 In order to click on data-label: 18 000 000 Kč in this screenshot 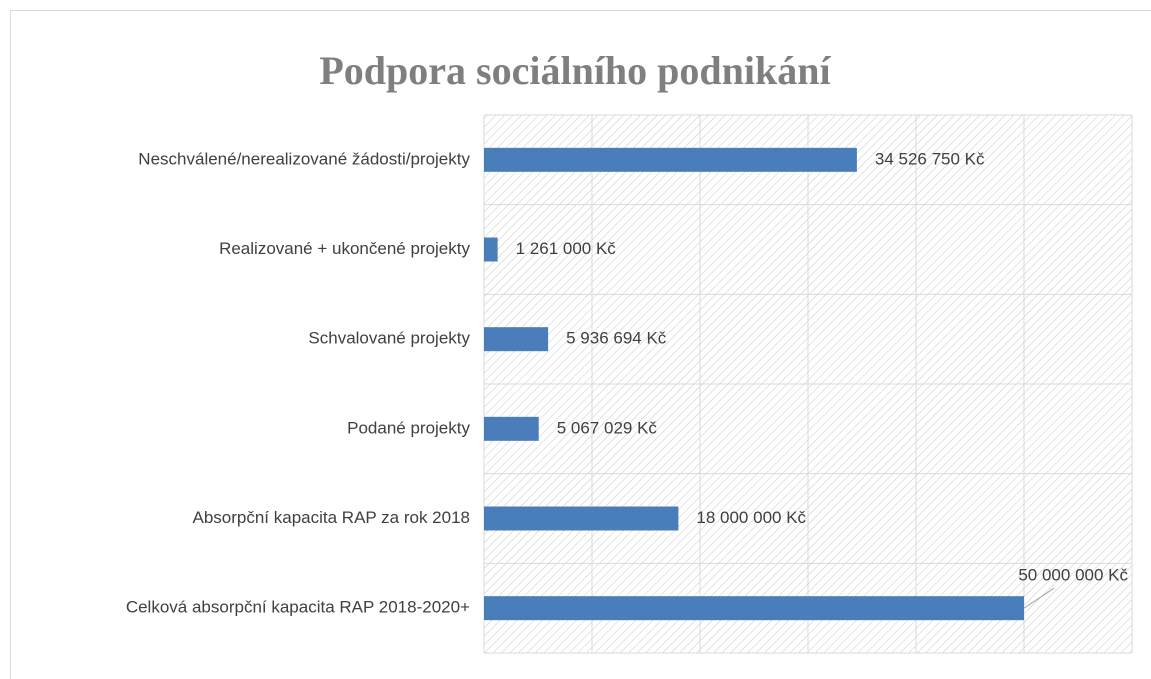, I will do `click(751, 517)`.